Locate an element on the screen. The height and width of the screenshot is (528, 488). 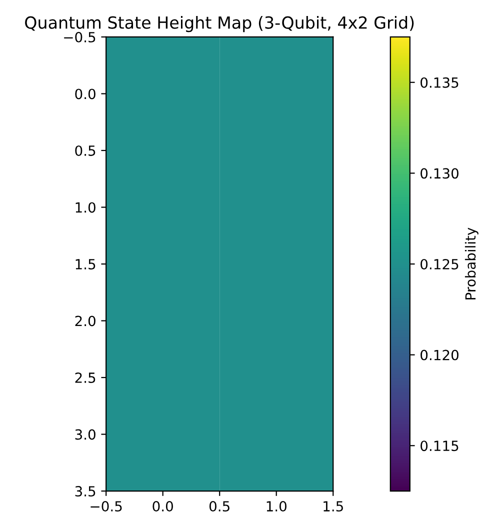
color-bar-label: 0.130 is located at coordinates (439, 173).